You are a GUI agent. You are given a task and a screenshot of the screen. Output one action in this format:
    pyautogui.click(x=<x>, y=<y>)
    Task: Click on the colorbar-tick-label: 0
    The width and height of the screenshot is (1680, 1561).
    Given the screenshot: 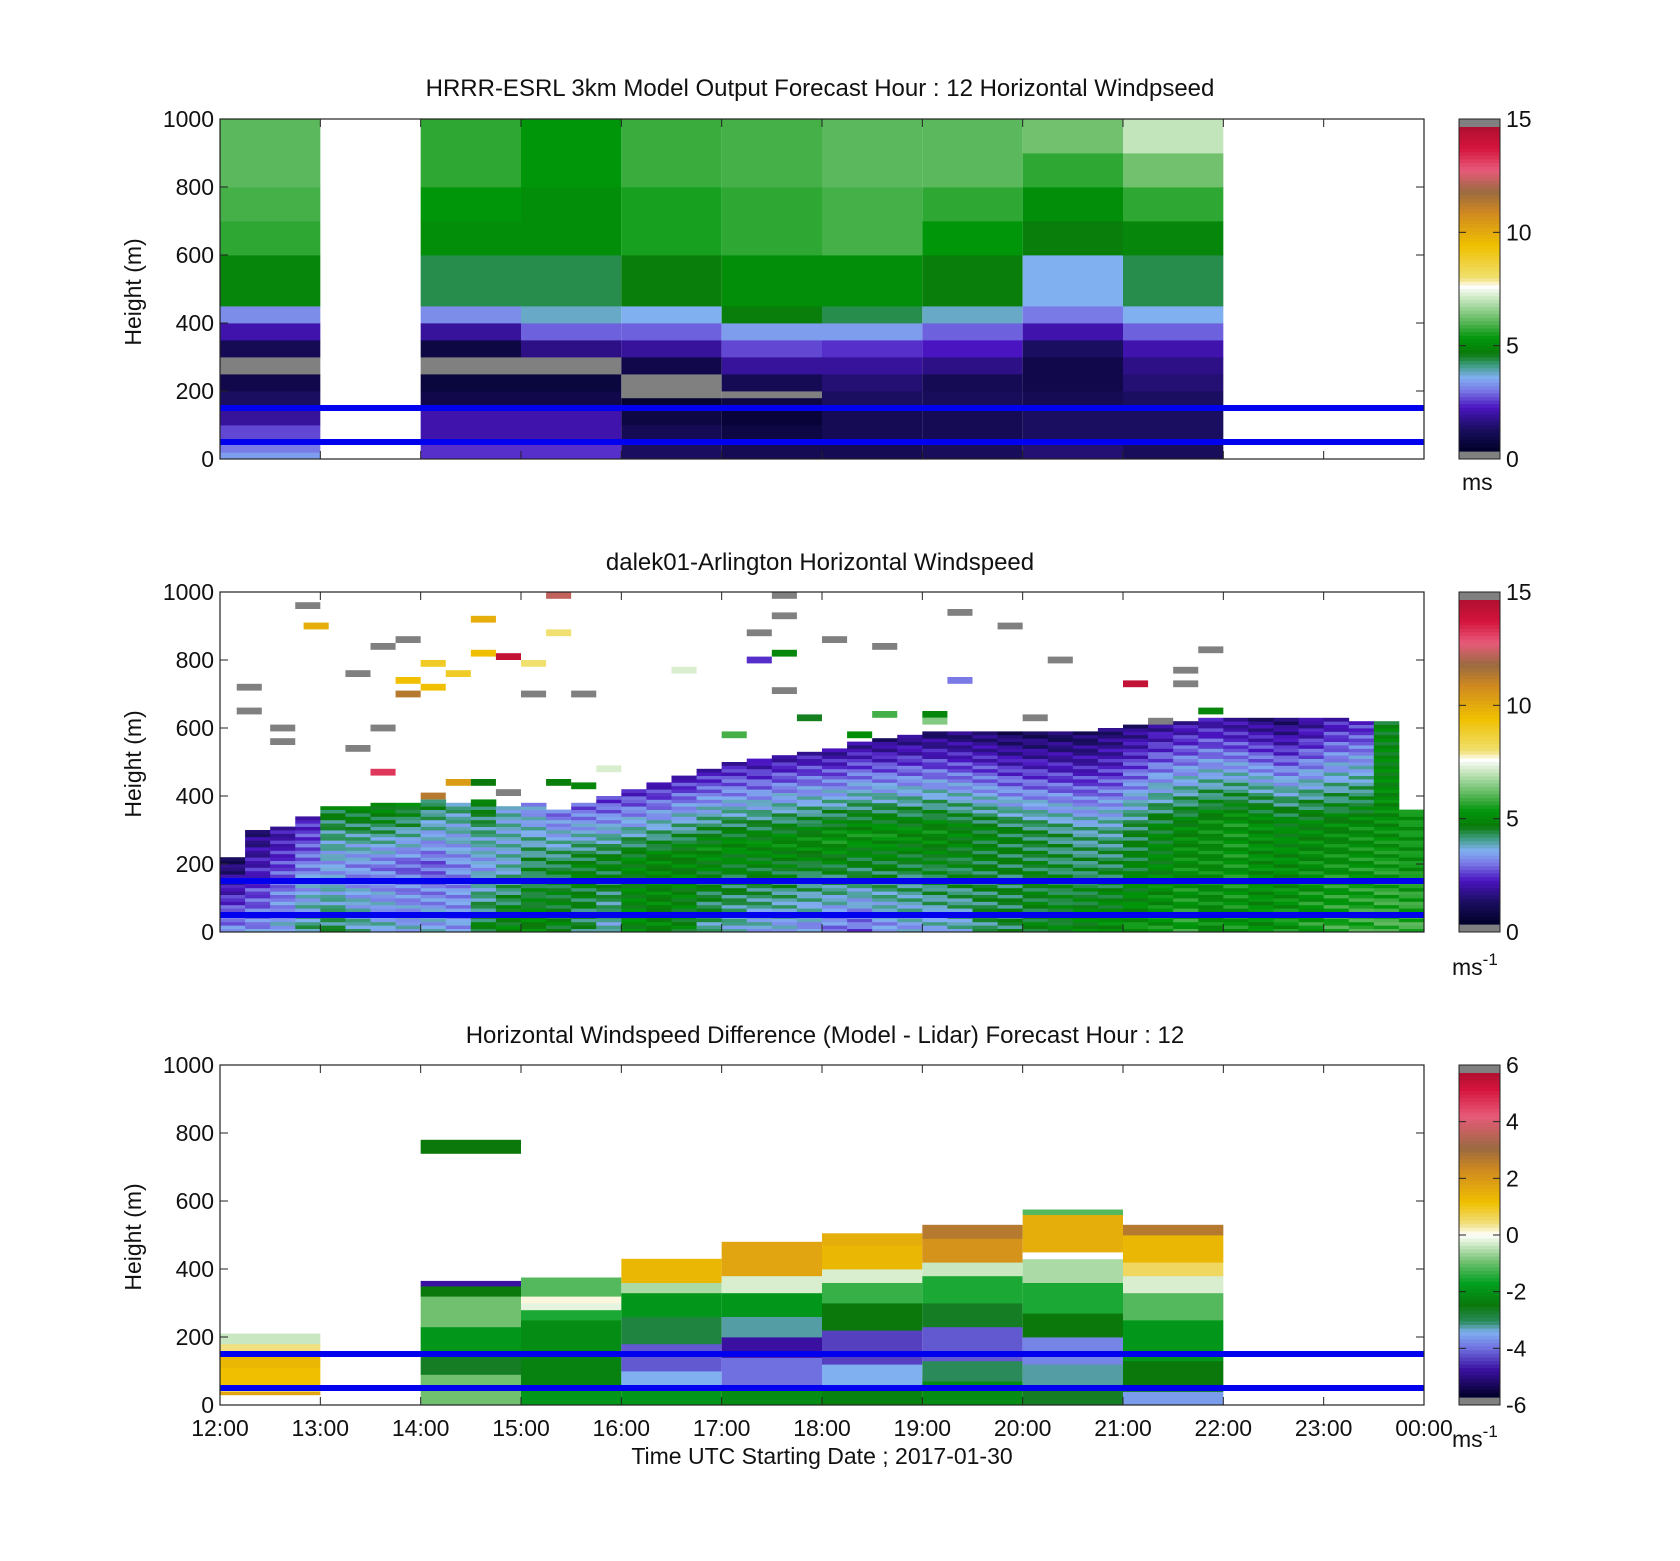 What is the action you would take?
    pyautogui.click(x=1512, y=459)
    